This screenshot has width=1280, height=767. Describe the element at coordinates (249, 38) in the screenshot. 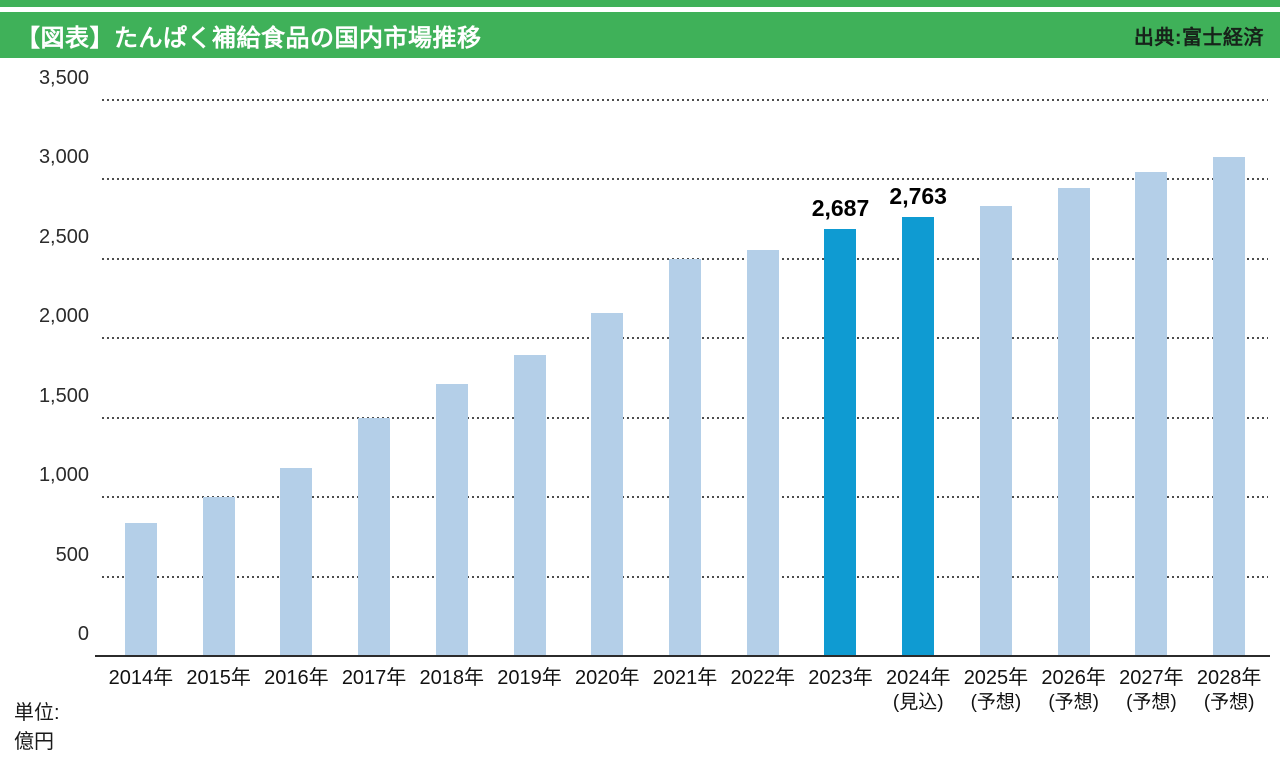

I see `page-title: 【図表】たんぱく補給食品の国内市場推移` at that location.